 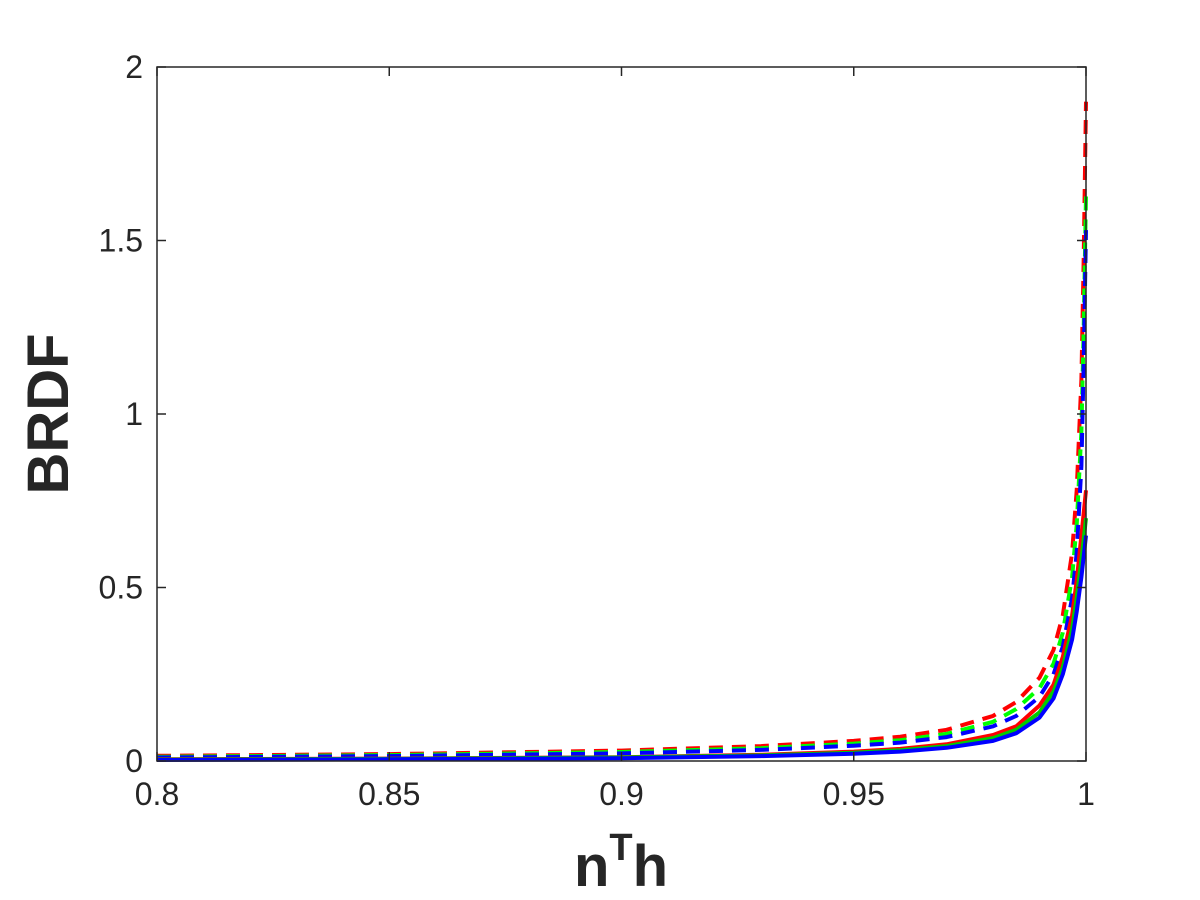 What do you see at coordinates (650, 866) in the screenshot?
I see `x-axis-label-tail: h` at bounding box center [650, 866].